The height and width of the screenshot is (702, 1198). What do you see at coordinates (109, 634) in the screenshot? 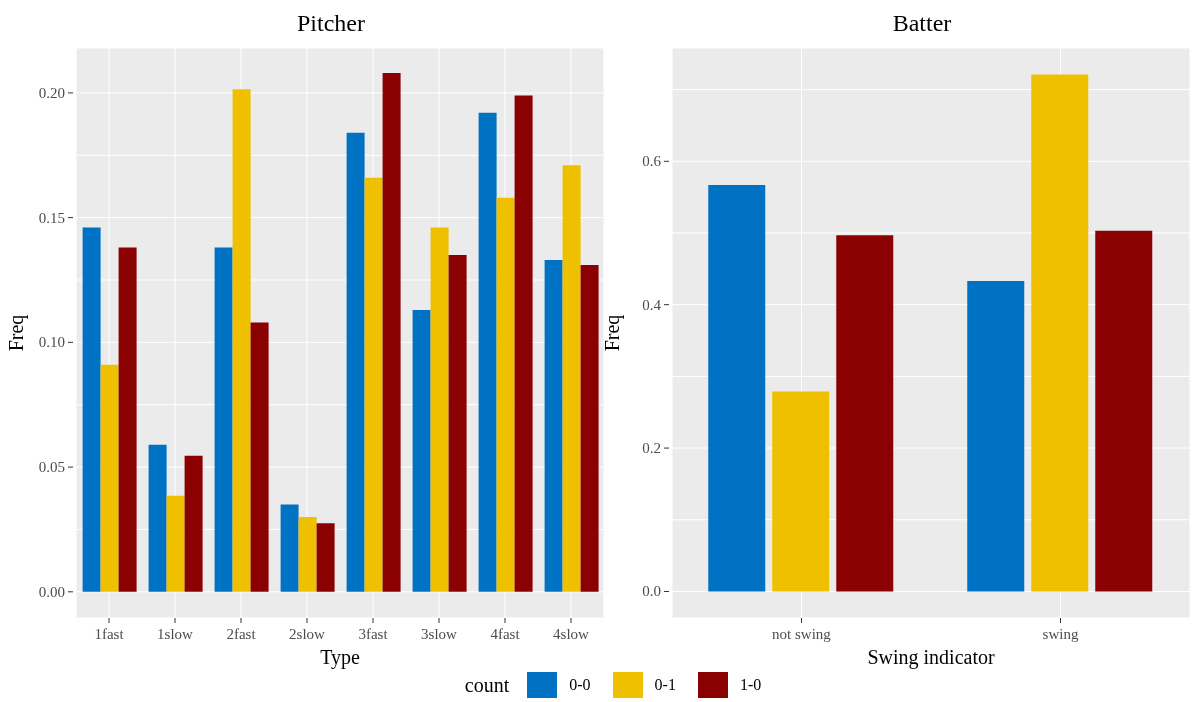
I see `x-tick-label: 1fast` at bounding box center [109, 634].